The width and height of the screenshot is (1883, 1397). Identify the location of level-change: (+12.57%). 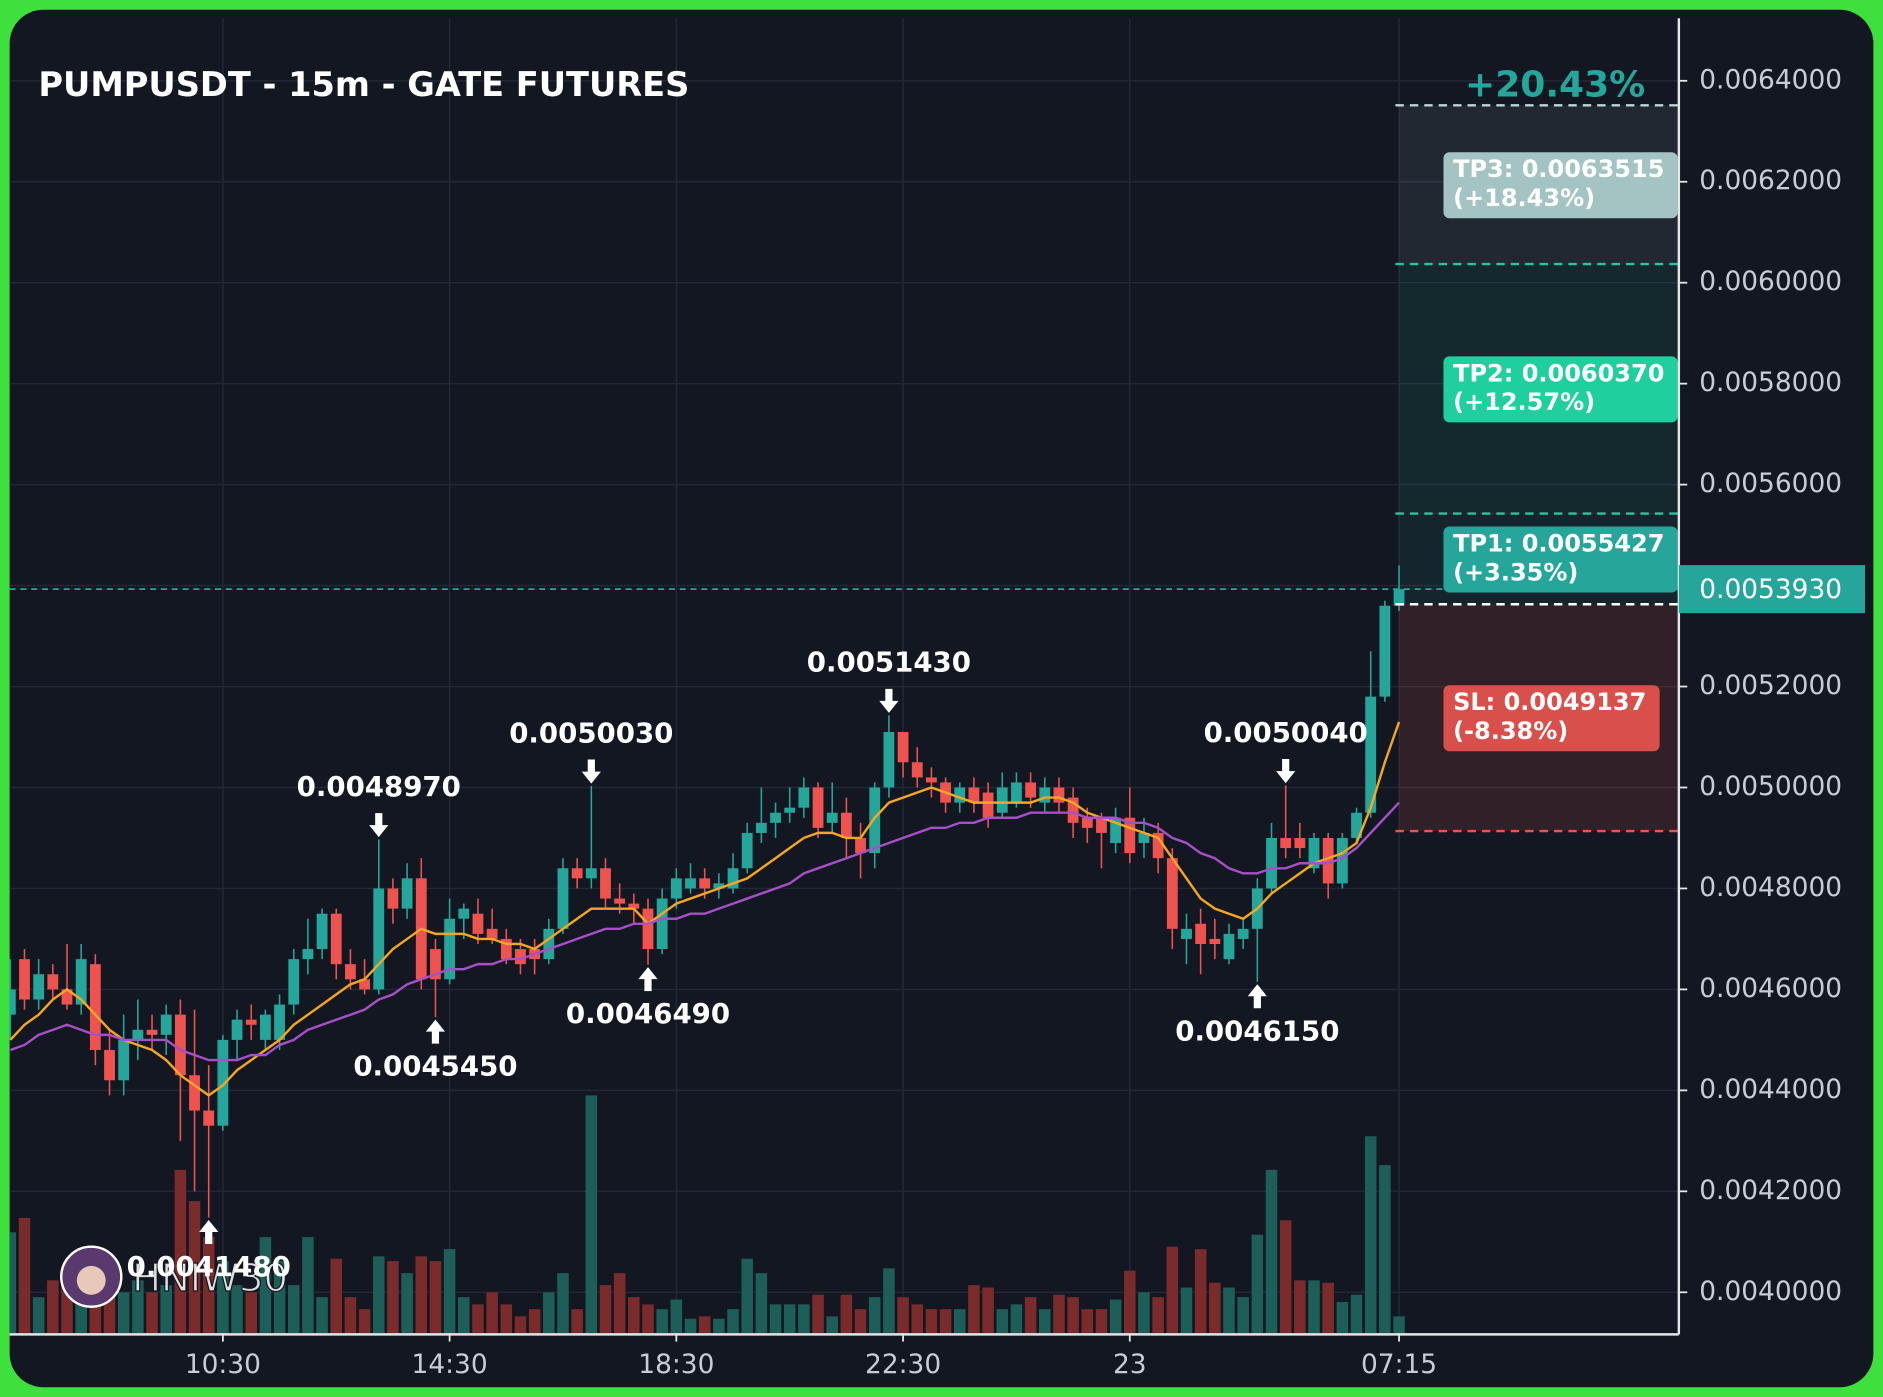
(1524, 402).